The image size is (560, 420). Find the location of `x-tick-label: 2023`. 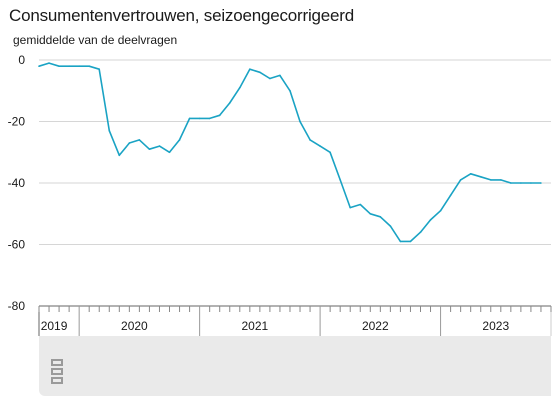

x-tick-label: 2023 is located at coordinates (495, 326).